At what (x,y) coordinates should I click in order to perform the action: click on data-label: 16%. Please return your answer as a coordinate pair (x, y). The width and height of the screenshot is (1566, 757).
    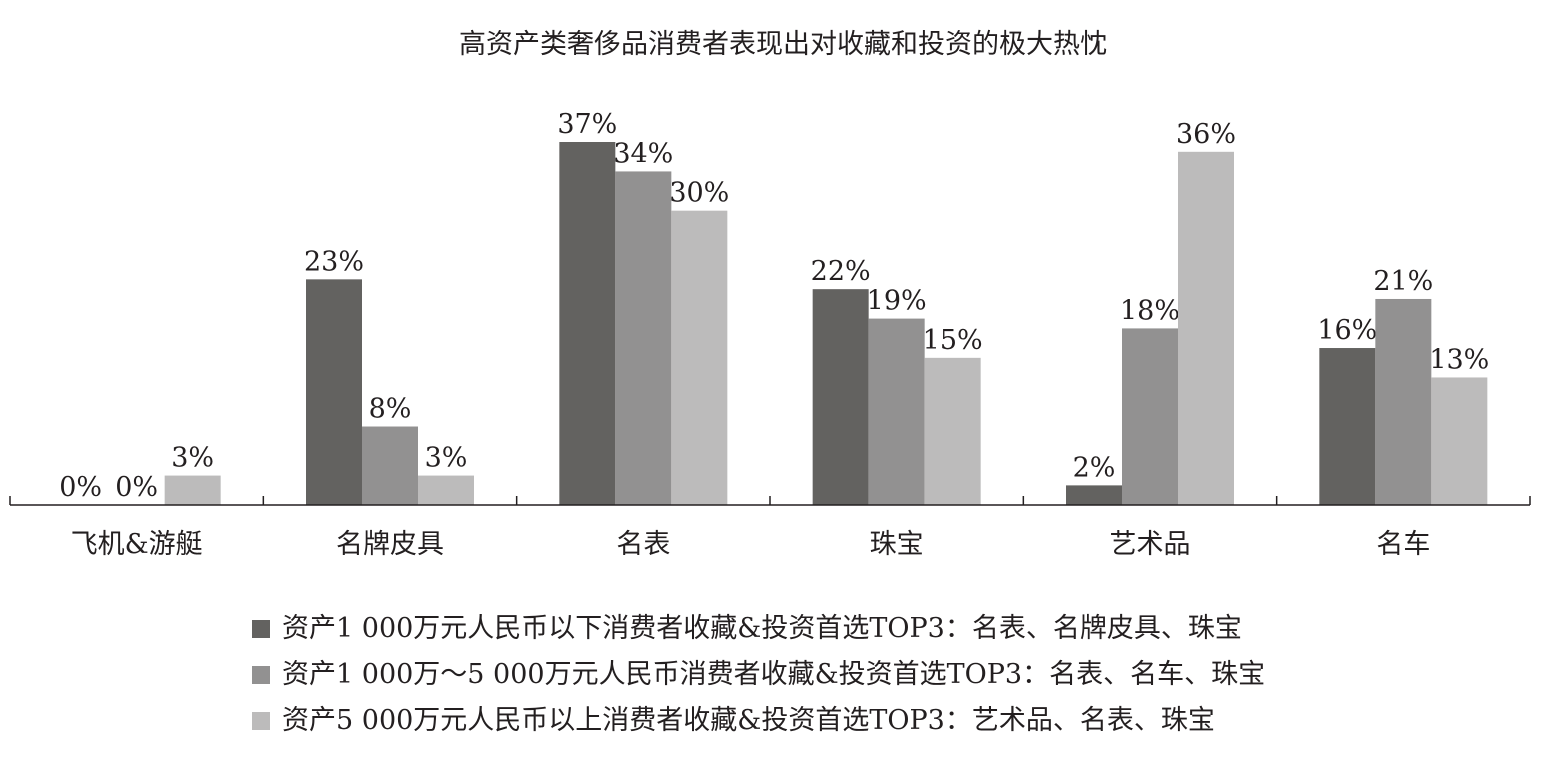
    Looking at the image, I should click on (1347, 330).